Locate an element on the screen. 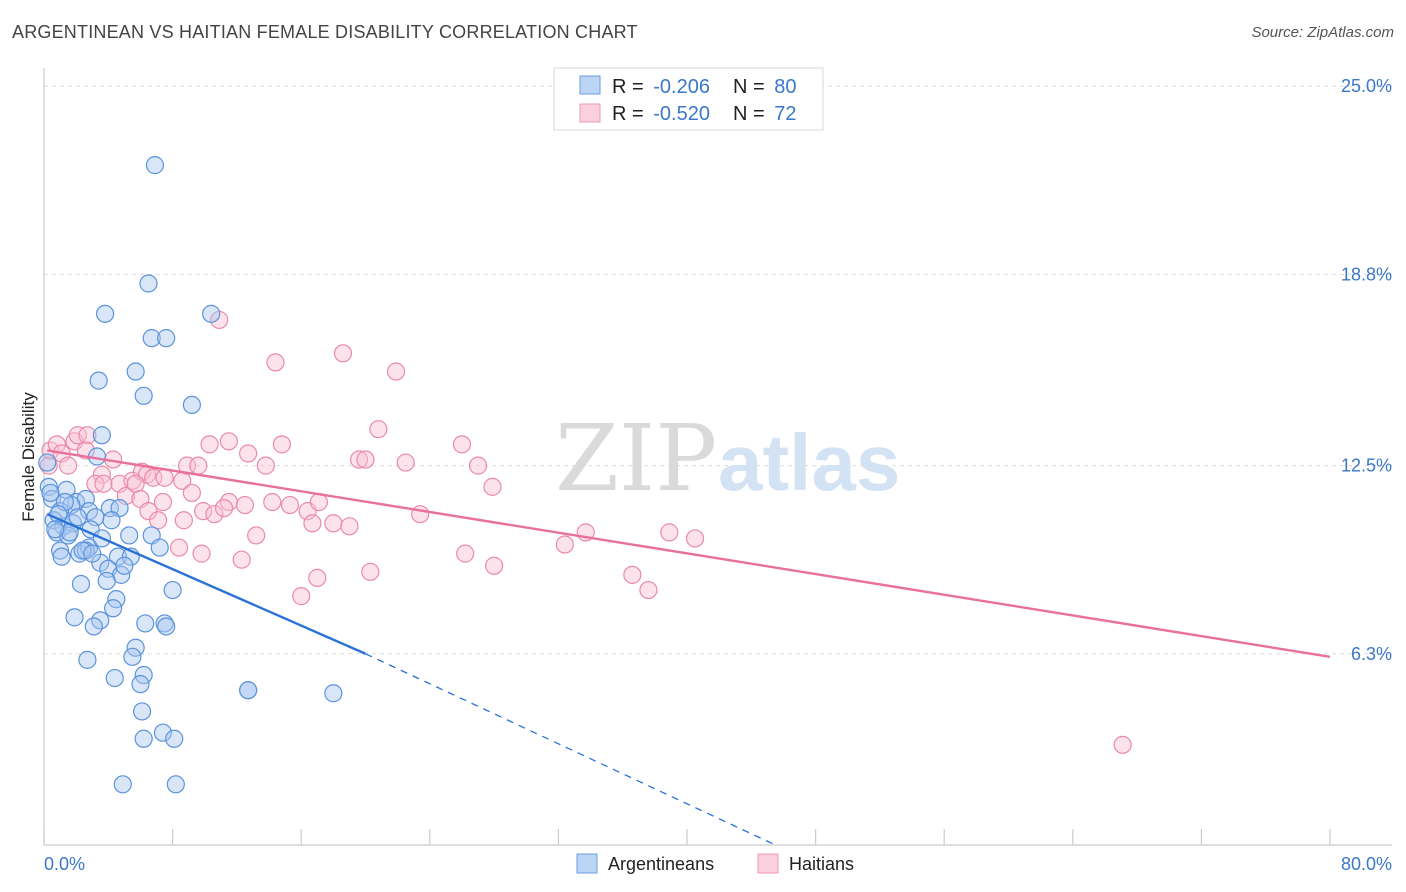 Image resolution: width=1406 pixels, height=892 pixels. legend-n-label: N = is located at coordinates (751, 87).